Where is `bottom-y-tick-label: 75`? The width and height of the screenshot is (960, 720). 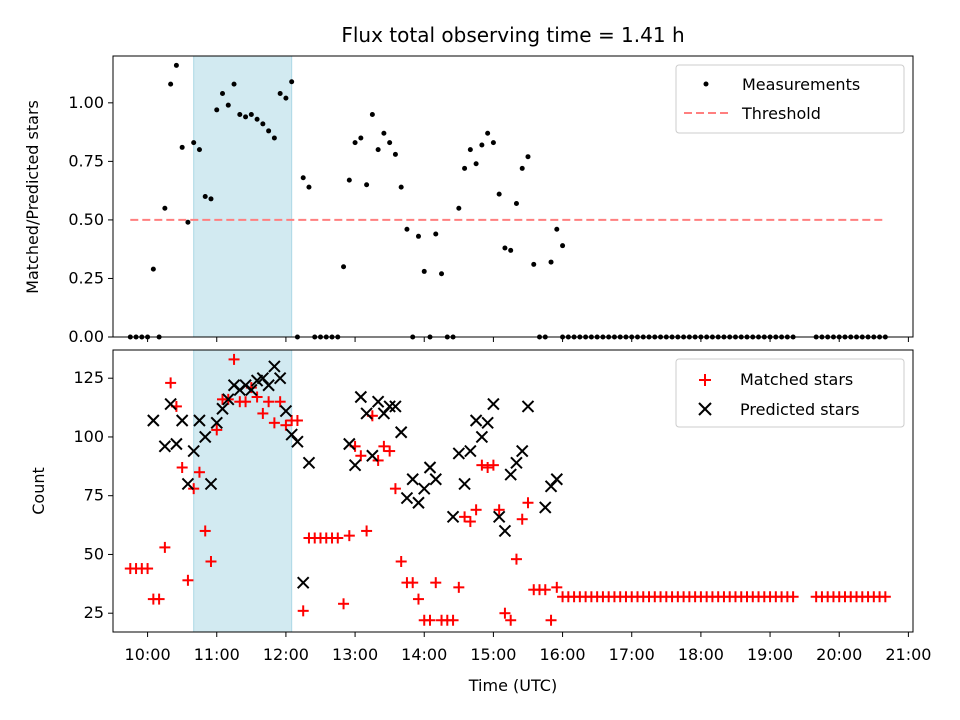 bottom-y-tick-label: 75 is located at coordinates (94, 495).